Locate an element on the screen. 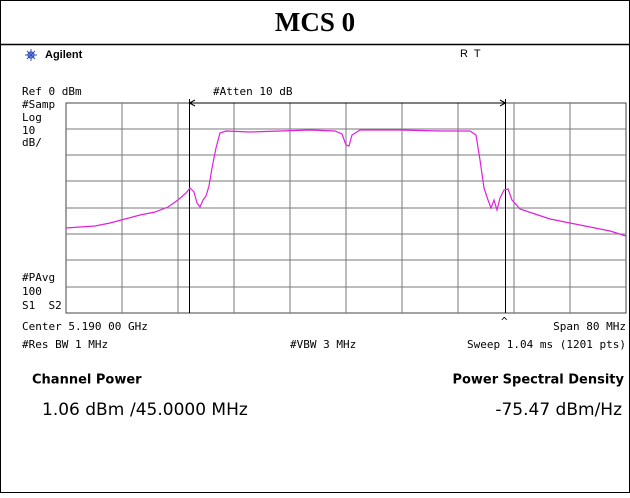  ref-label: Ref 0 dBm is located at coordinates (52, 91).